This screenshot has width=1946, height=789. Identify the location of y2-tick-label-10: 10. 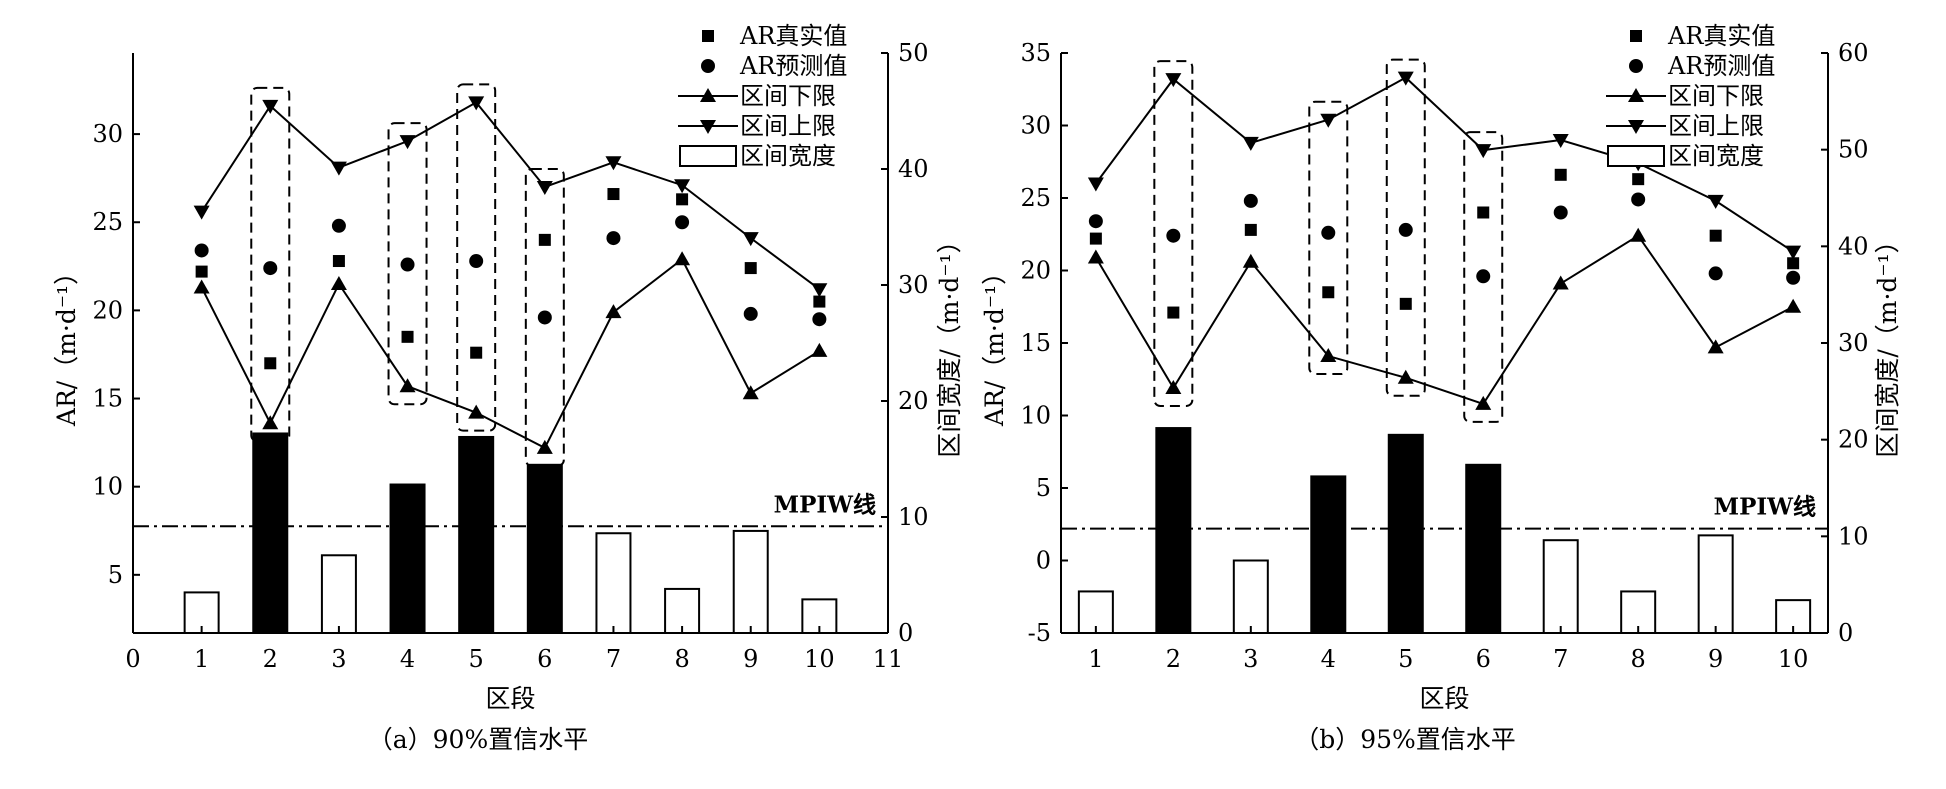
(913, 517).